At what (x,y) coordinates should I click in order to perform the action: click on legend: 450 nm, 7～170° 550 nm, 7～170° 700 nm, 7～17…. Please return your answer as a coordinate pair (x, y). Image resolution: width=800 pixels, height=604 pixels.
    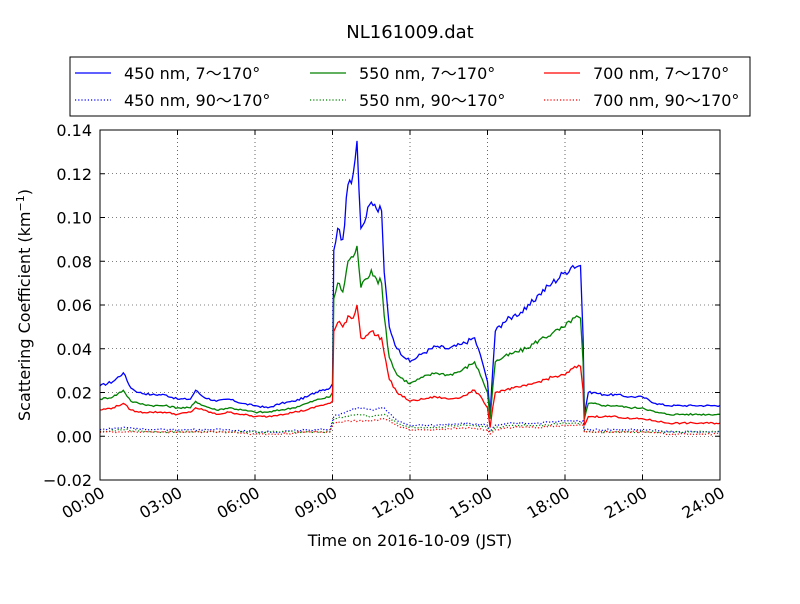
    Looking at the image, I should click on (410, 86).